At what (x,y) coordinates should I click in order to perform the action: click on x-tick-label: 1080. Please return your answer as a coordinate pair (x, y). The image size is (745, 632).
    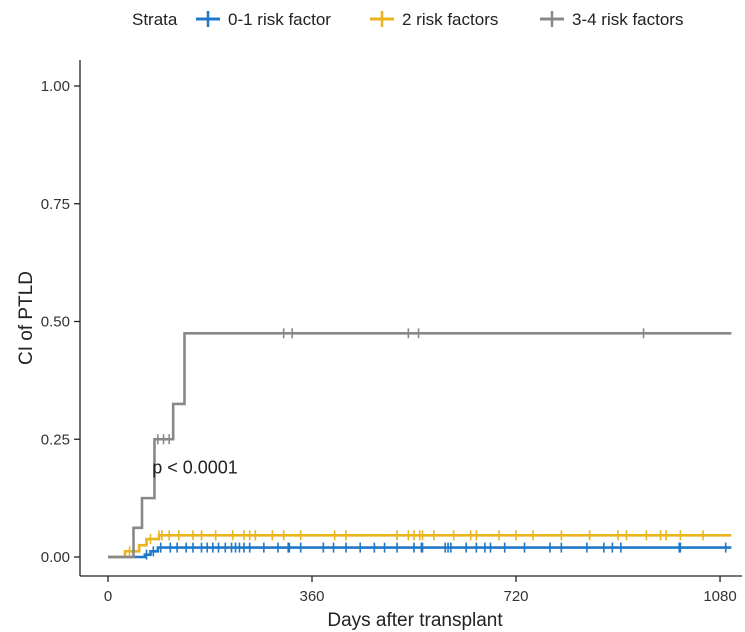
    Looking at the image, I should click on (719, 596).